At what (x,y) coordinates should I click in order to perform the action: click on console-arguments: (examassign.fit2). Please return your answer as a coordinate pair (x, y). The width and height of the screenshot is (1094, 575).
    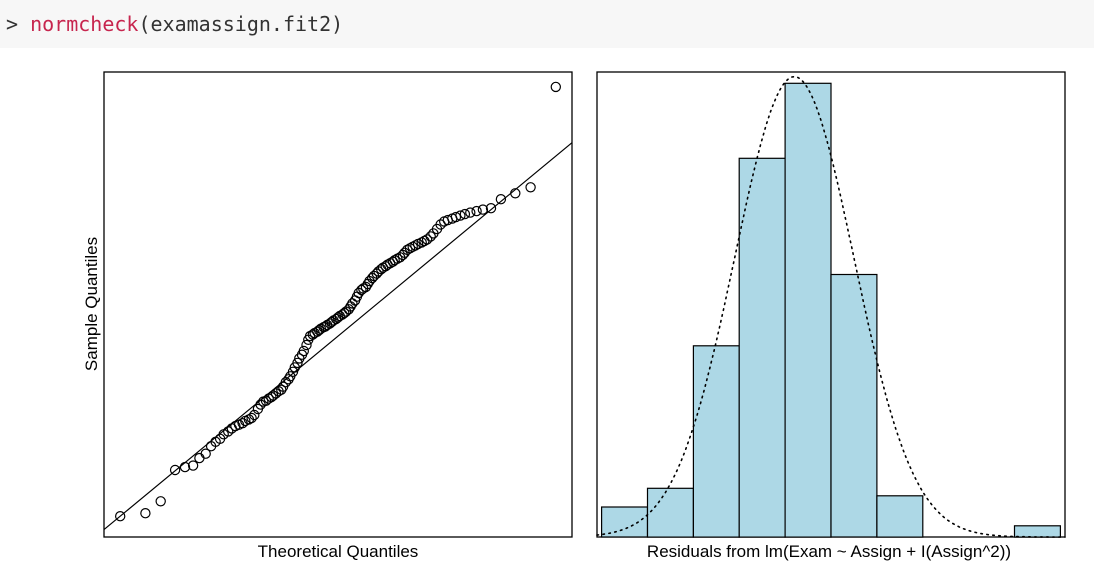
    Looking at the image, I should click on (241, 24).